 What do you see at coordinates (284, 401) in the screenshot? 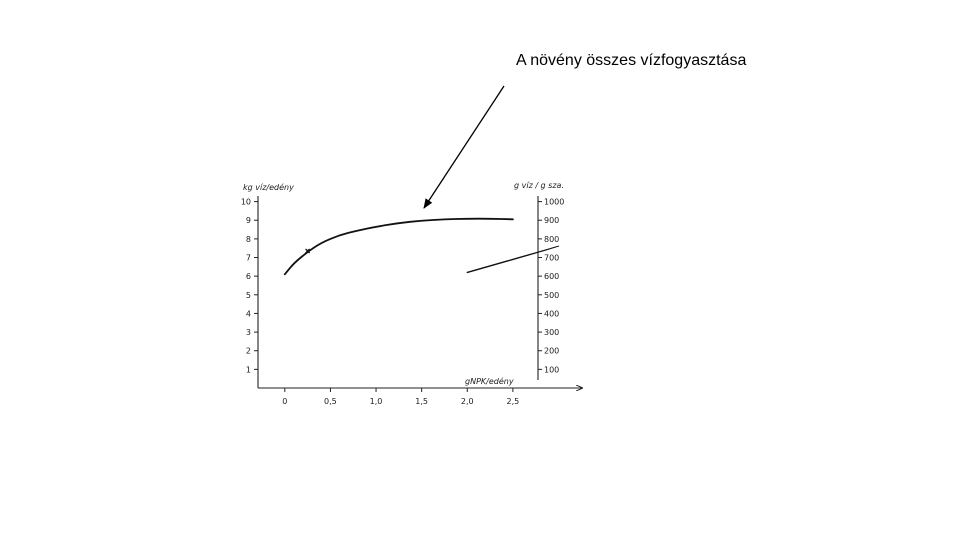
I see `x-tick-label: 0` at bounding box center [284, 401].